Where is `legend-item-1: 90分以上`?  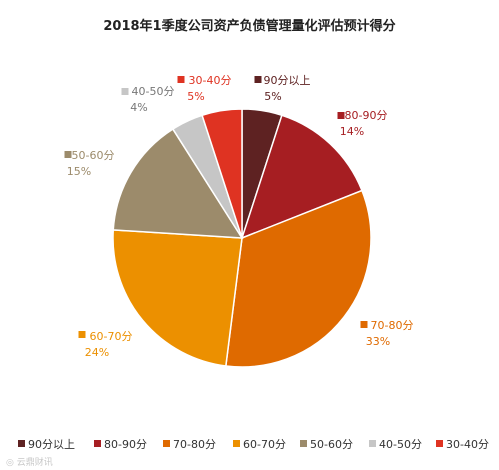
legend-item-1: 90分以上 is located at coordinates (46, 444).